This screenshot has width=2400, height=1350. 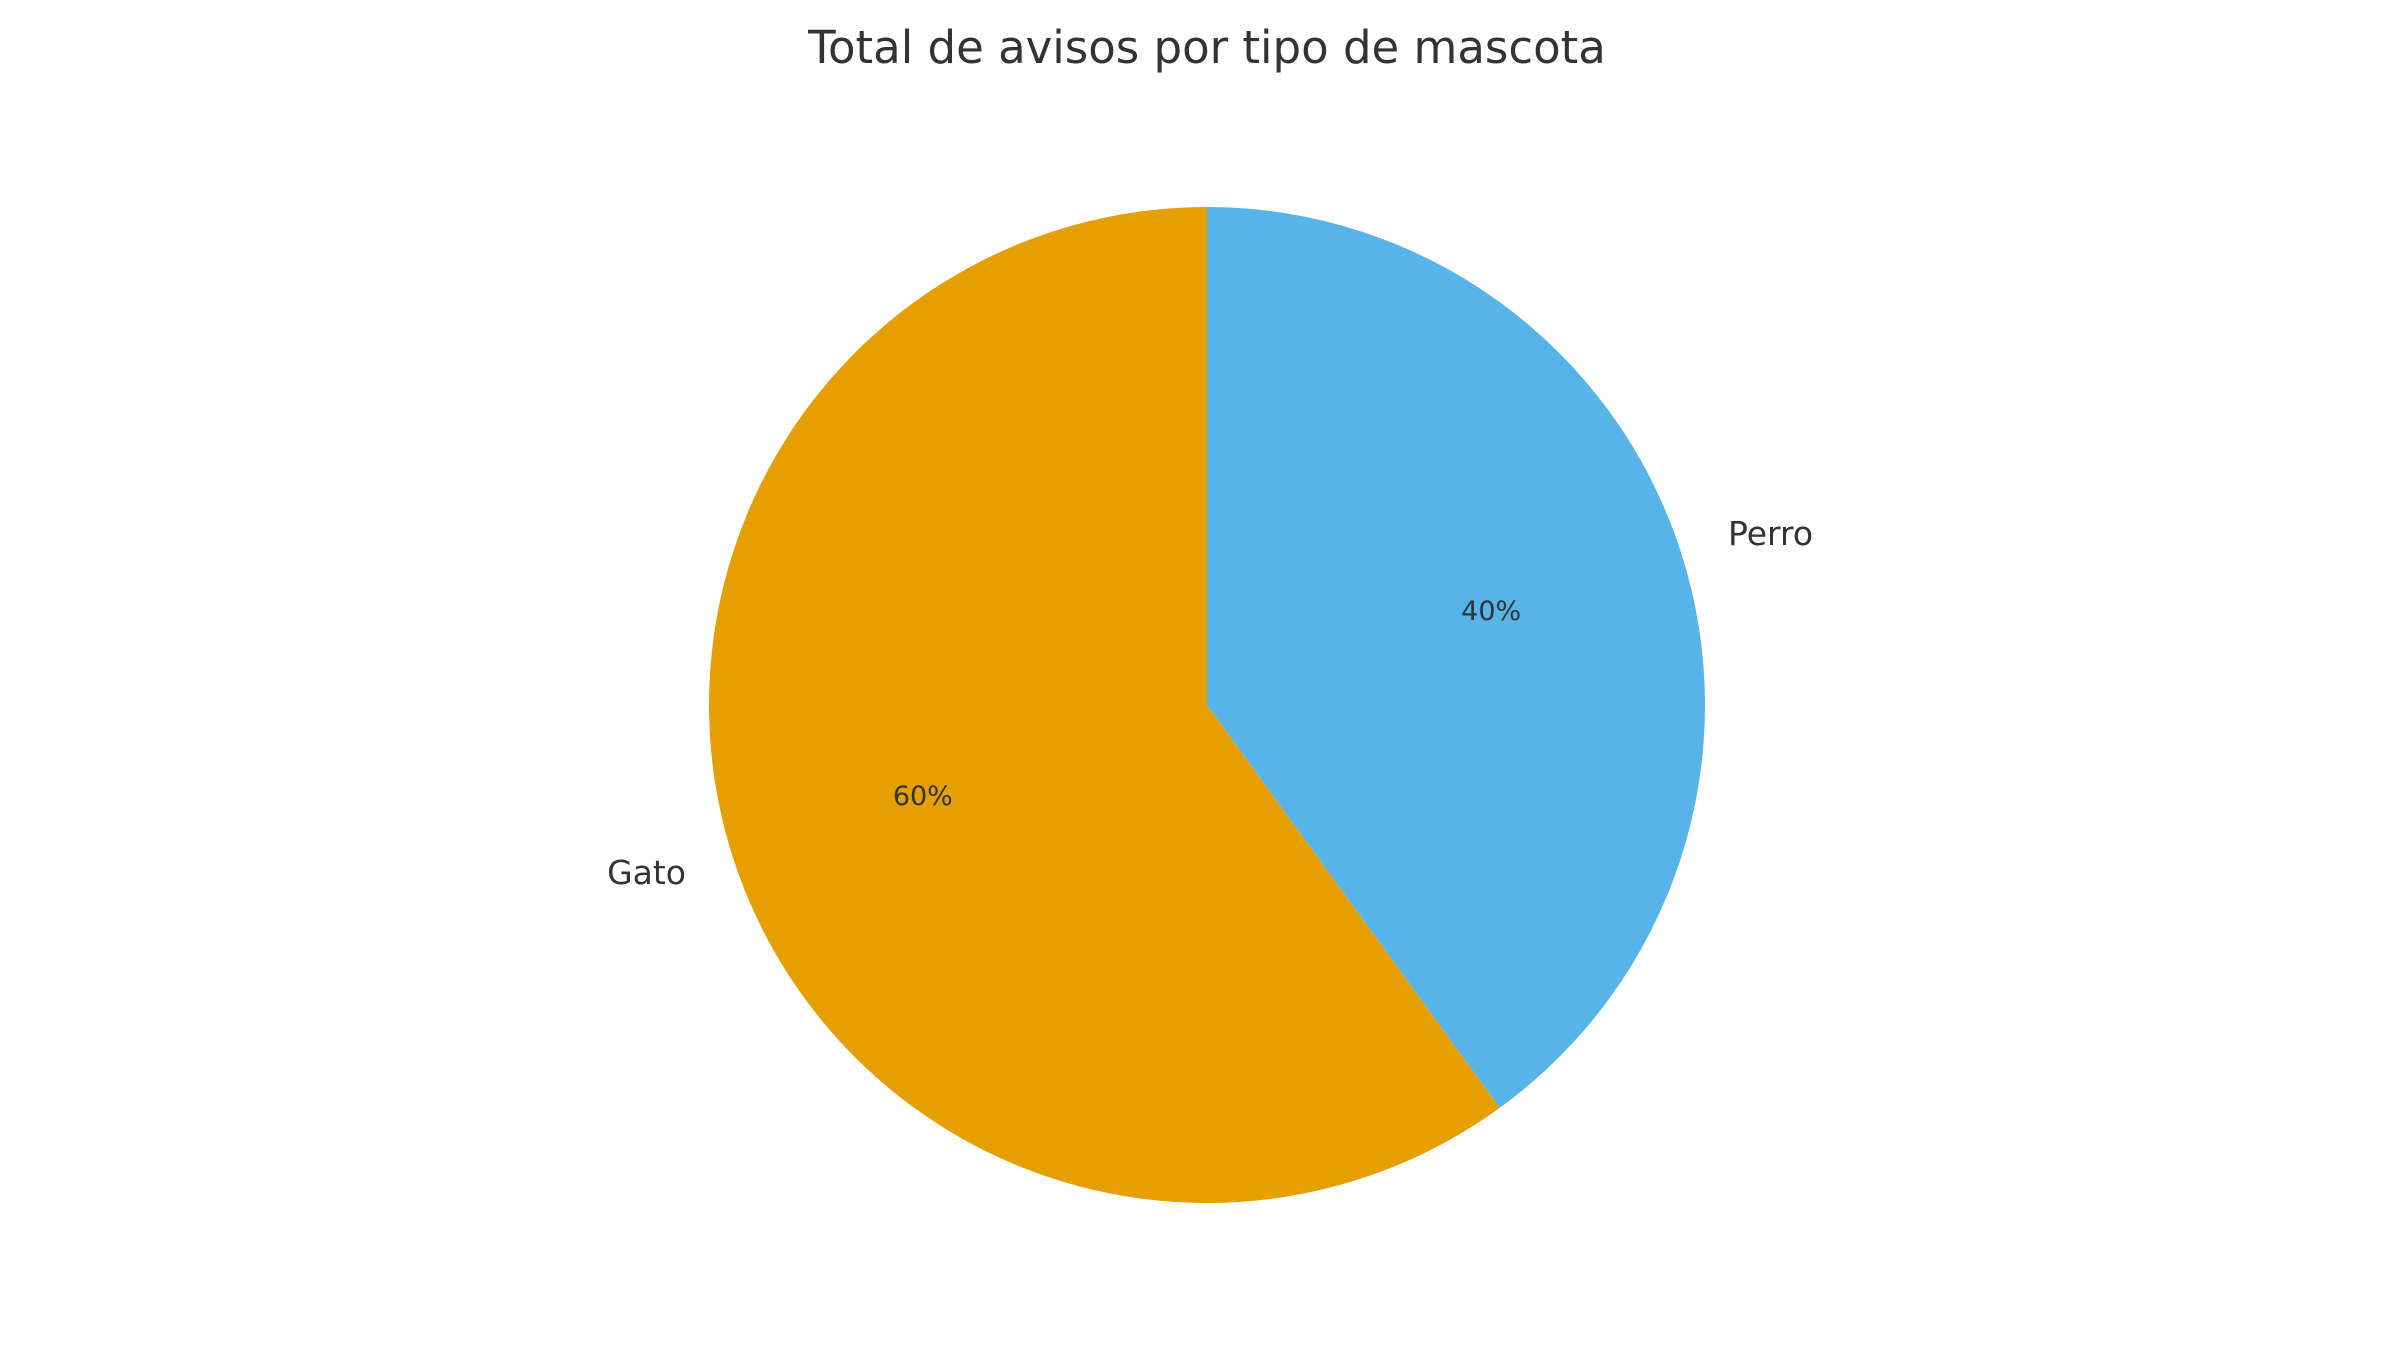 I want to click on pie-labels: Perro 40% Gato 60%, so click(x=1210, y=703).